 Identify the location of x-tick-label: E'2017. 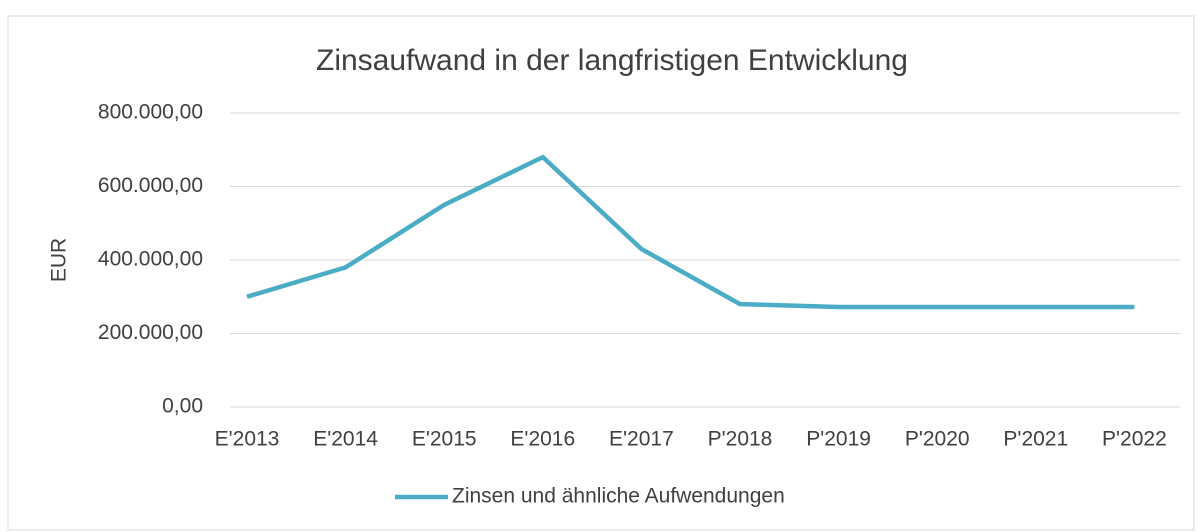
(641, 439).